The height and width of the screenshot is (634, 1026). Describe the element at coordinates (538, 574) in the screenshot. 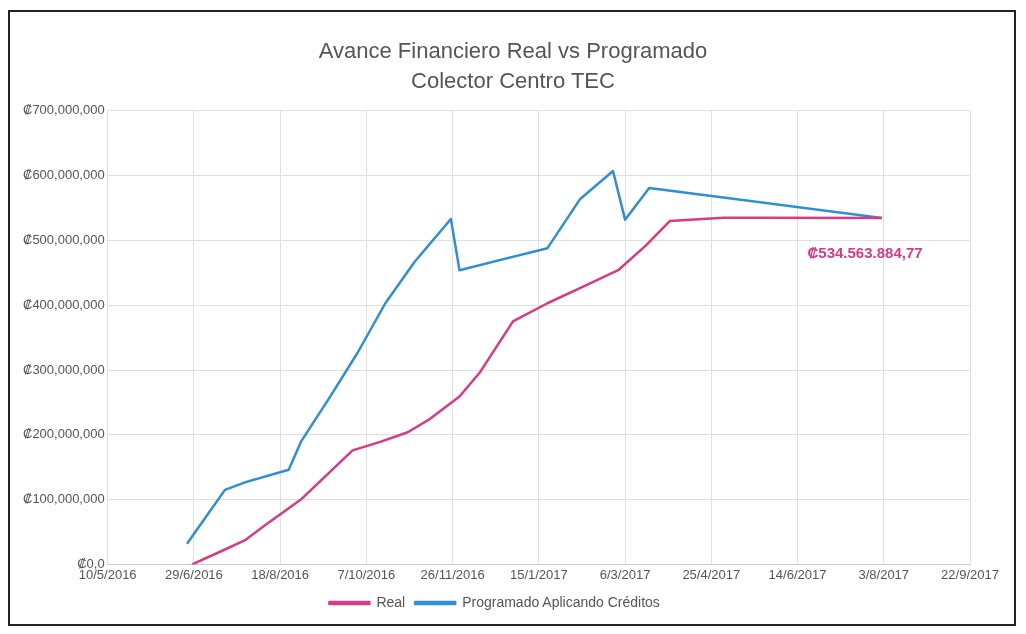

I see `x-tick-label: 15/1/2017` at that location.